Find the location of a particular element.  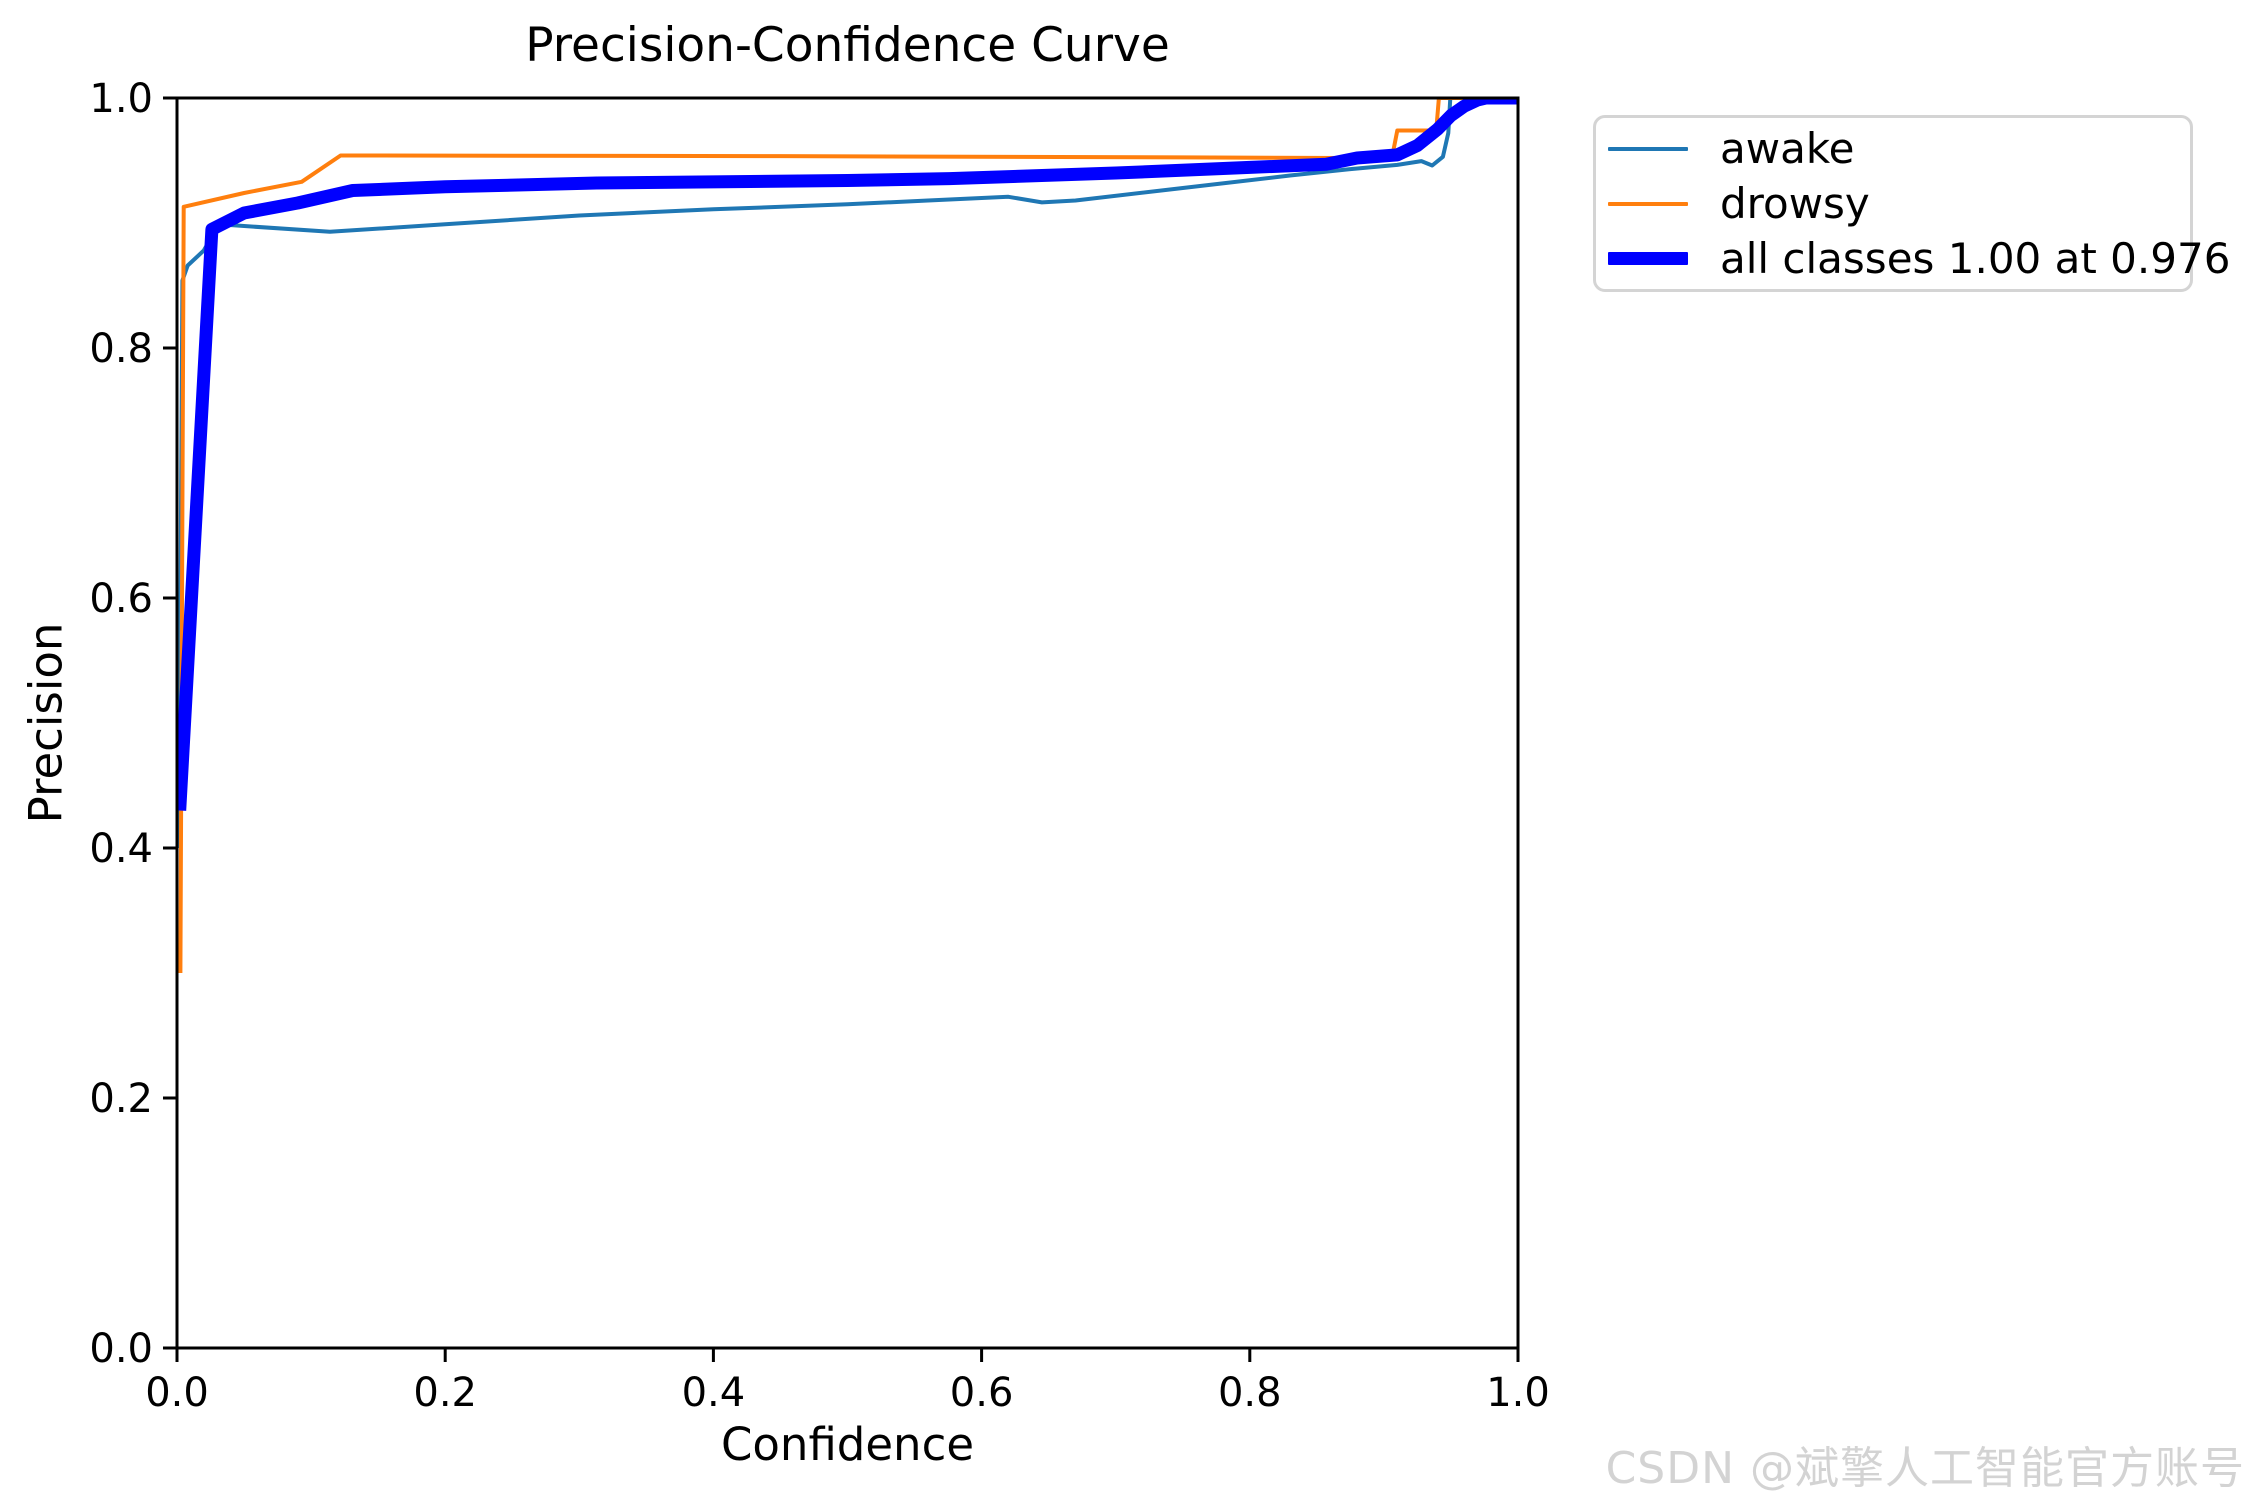

legend: awake drowsy all classes 1.00 at 0.976 is located at coordinates (1911, 203).